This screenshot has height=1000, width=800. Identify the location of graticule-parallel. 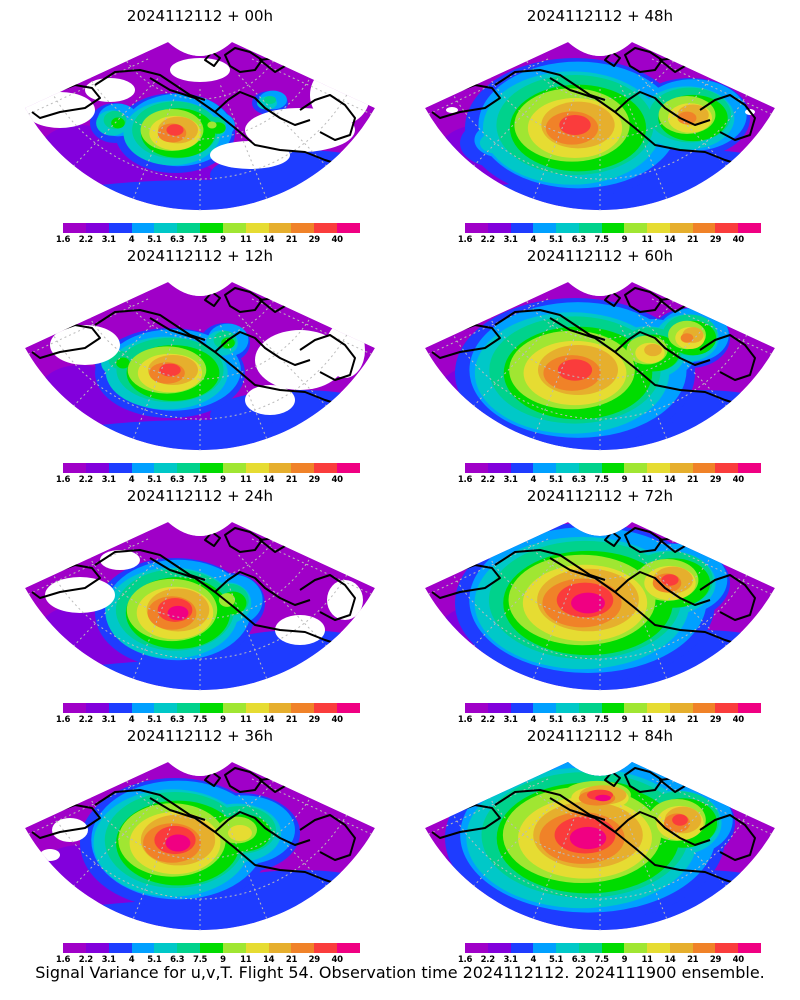
(600, 591).